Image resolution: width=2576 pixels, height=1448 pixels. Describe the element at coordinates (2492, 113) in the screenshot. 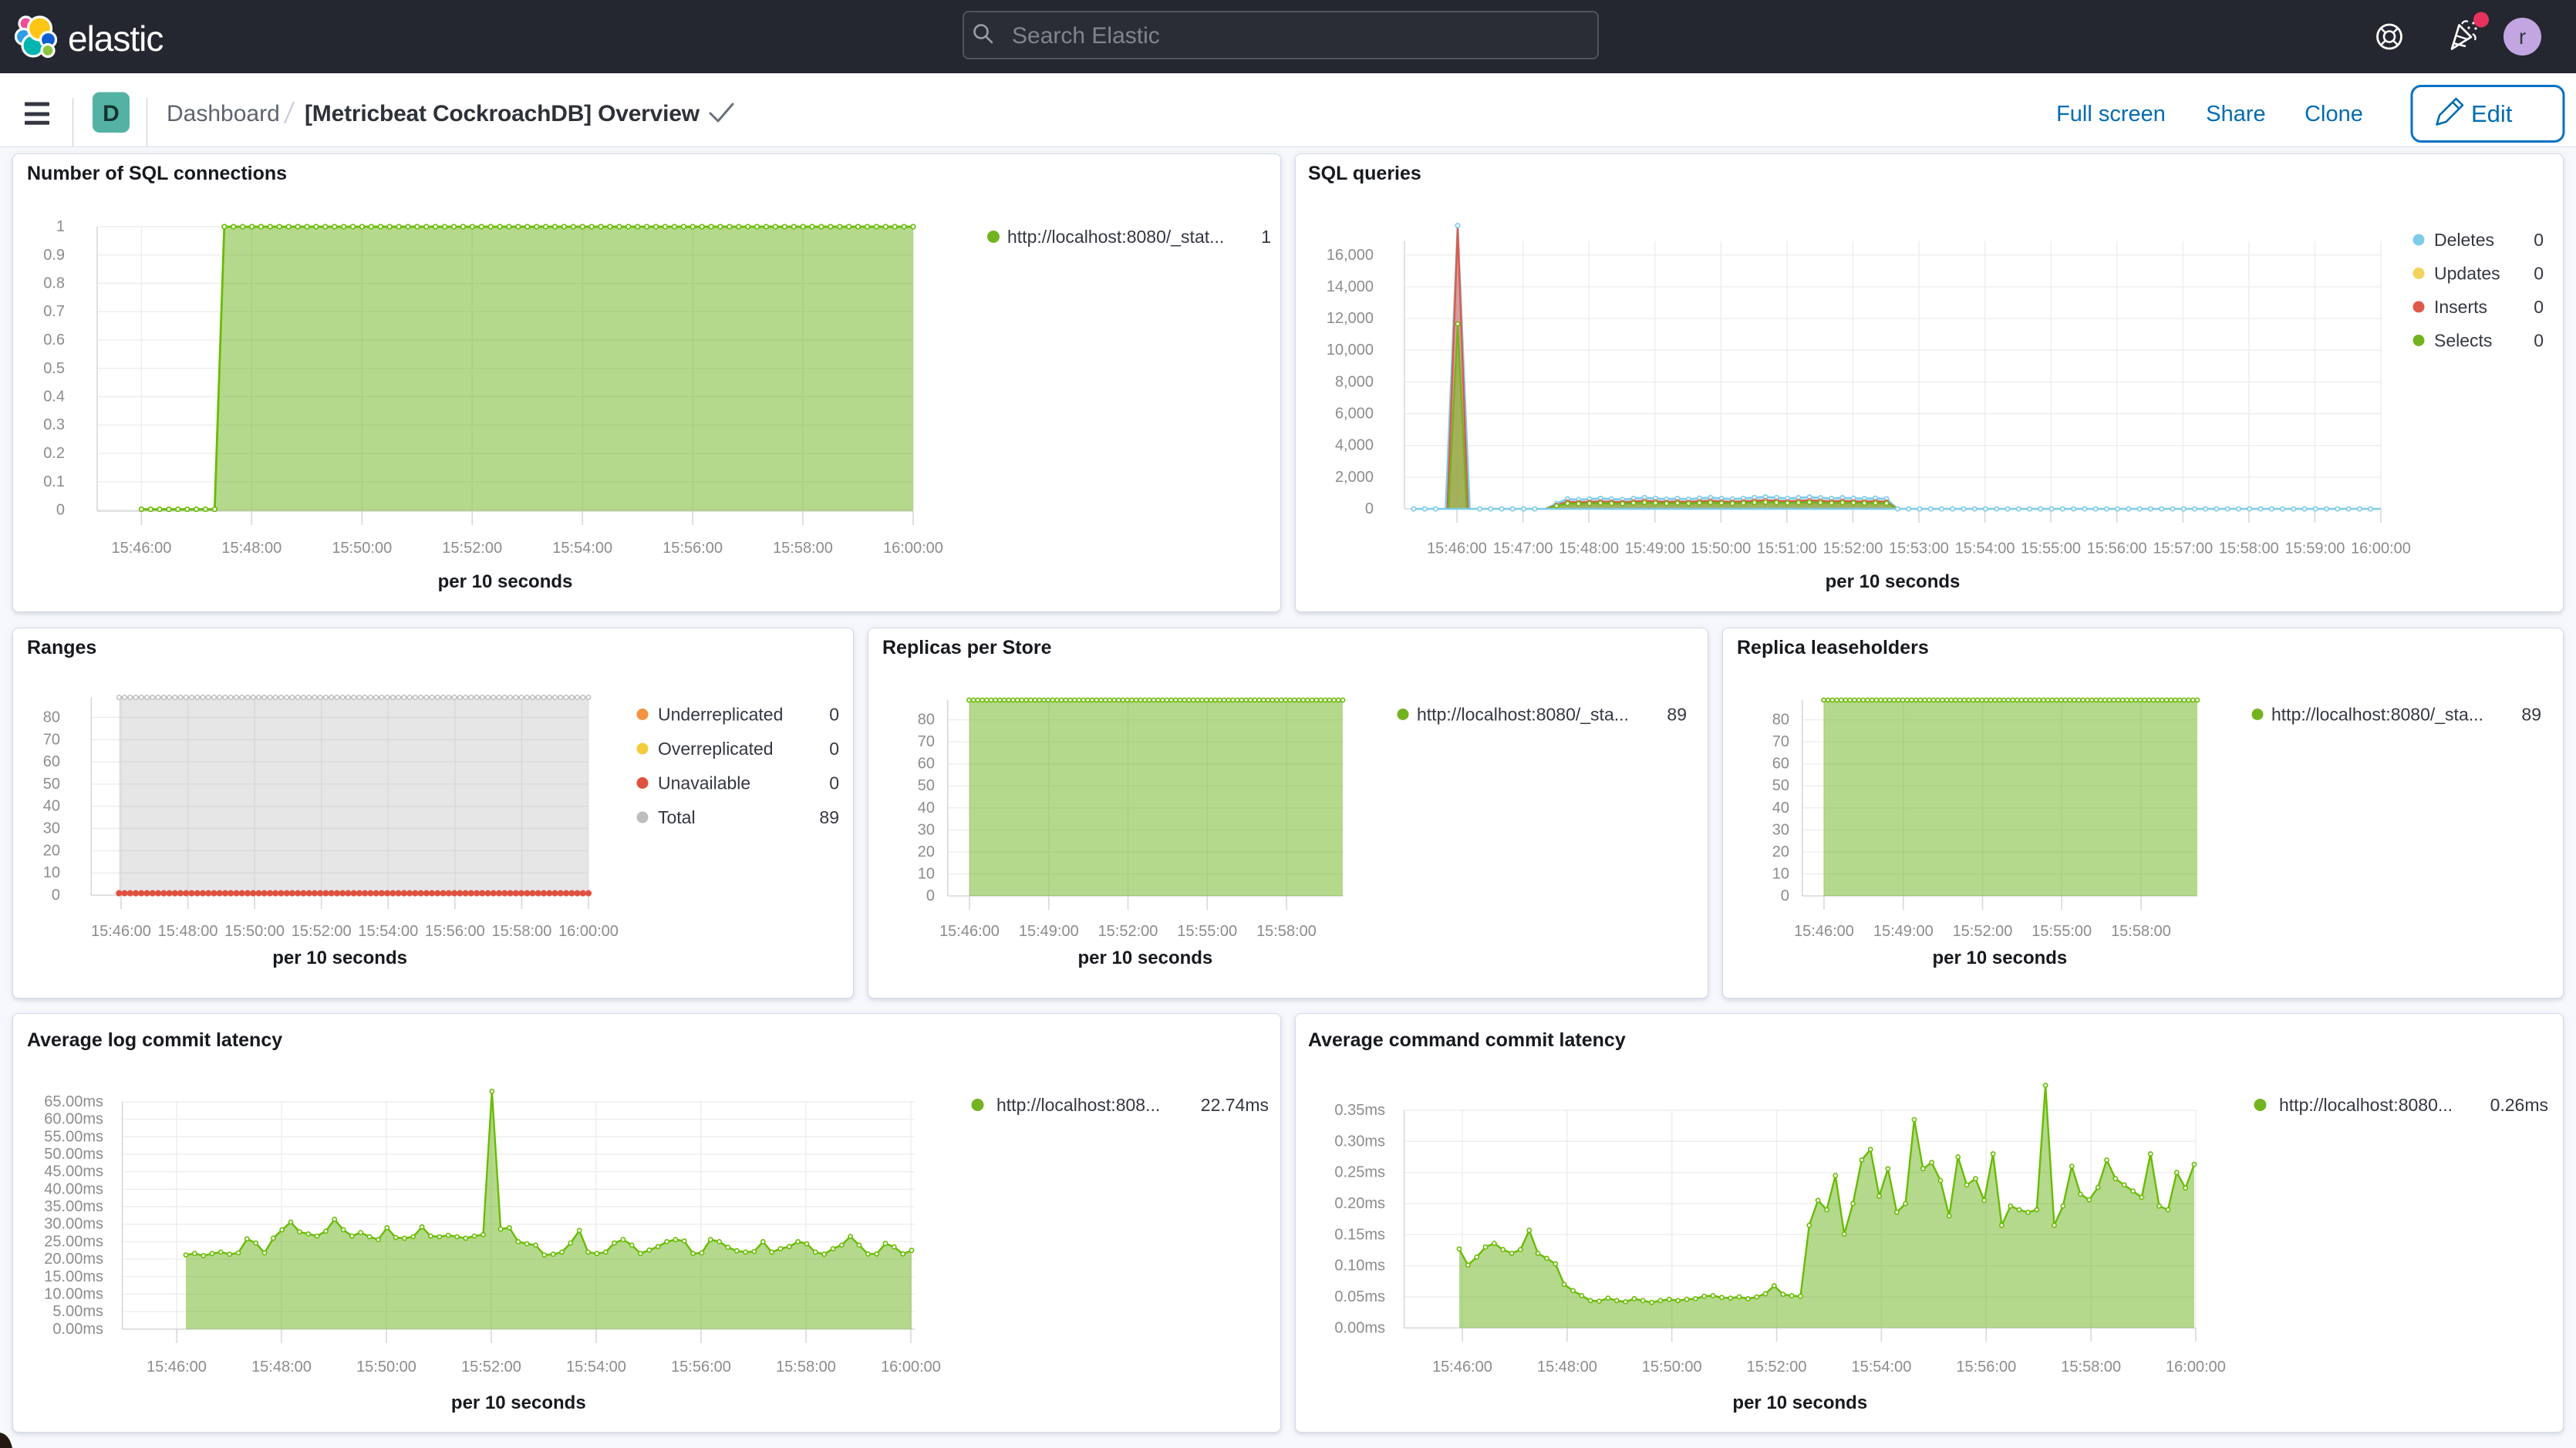

I see `svg-text: Edit` at that location.